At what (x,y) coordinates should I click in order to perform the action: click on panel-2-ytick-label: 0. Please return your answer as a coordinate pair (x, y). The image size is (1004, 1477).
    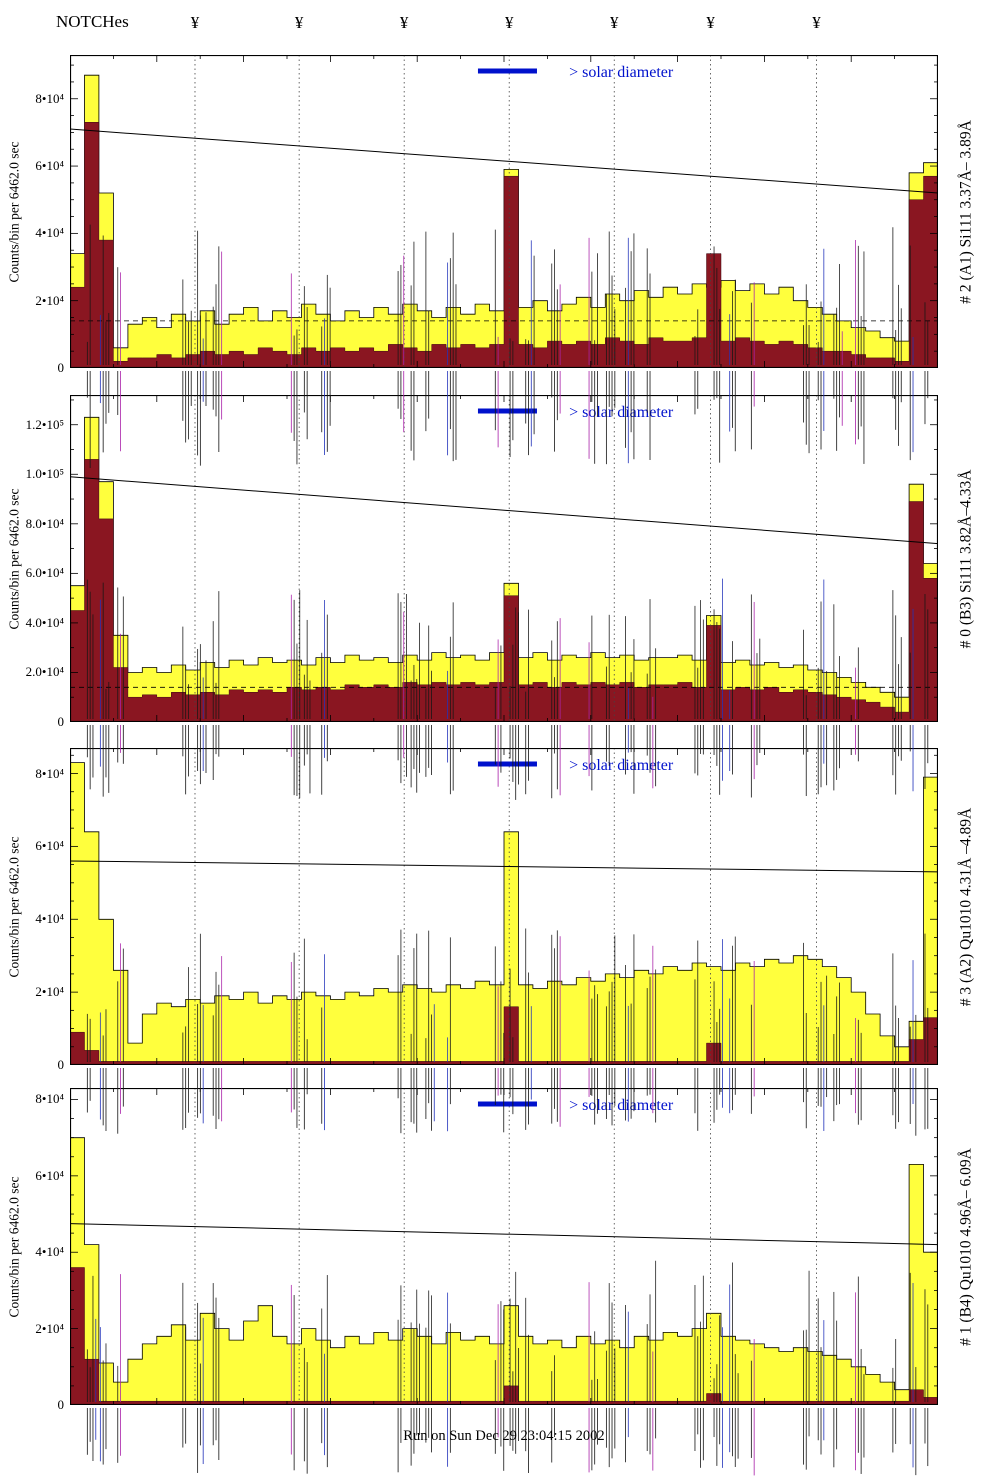
    Looking at the image, I should click on (61, 721).